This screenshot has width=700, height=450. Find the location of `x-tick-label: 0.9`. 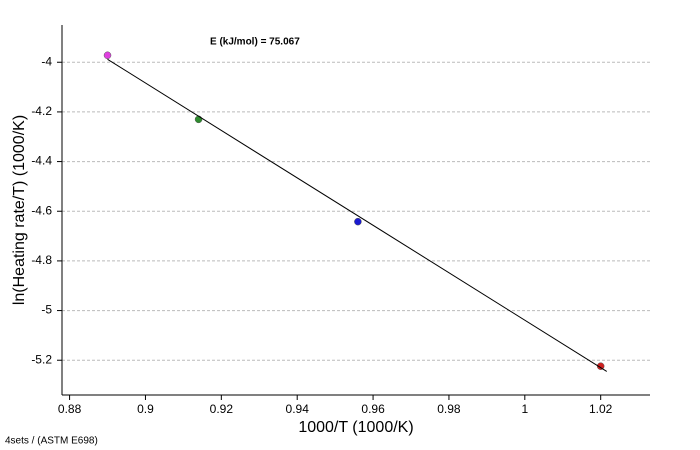

x-tick-label: 0.9 is located at coordinates (145, 409).